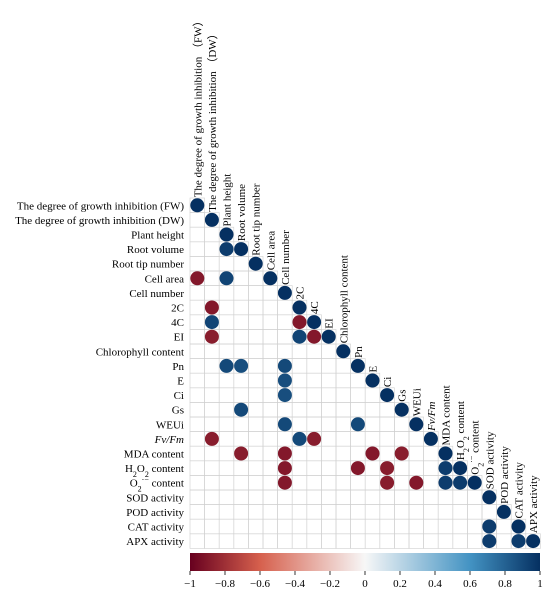 The width and height of the screenshot is (550, 591). Describe the element at coordinates (155, 513) in the screenshot. I see `row-label: POD activity` at that location.